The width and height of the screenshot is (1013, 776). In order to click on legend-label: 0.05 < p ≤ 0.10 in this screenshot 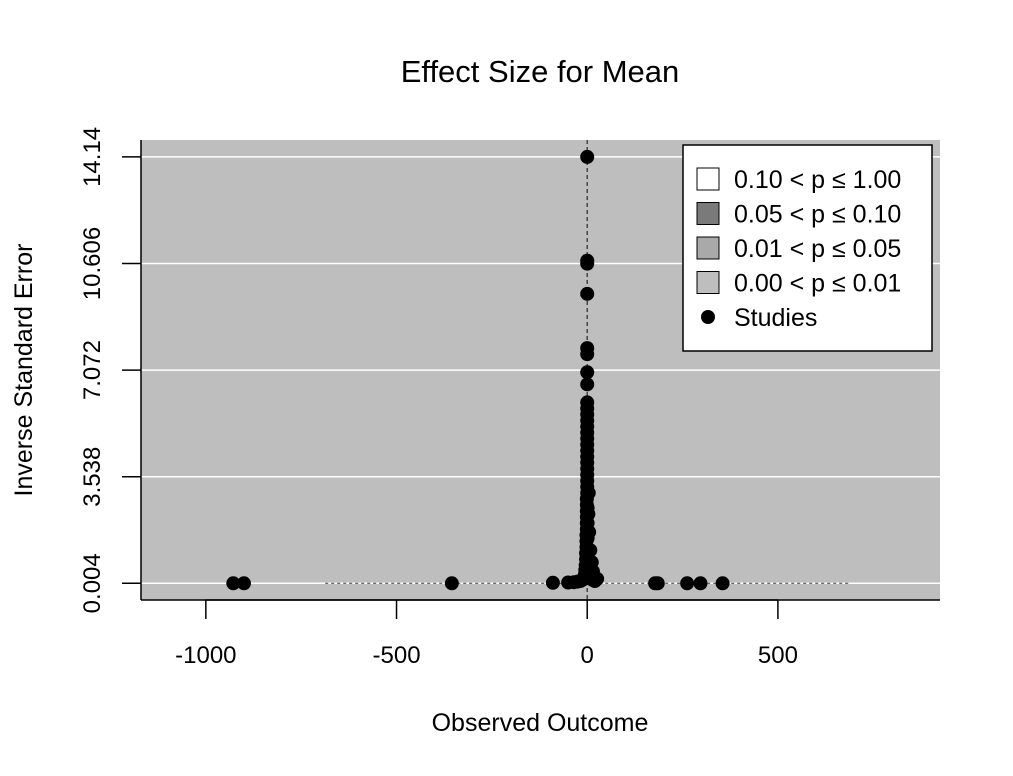, I will do `click(817, 215)`.